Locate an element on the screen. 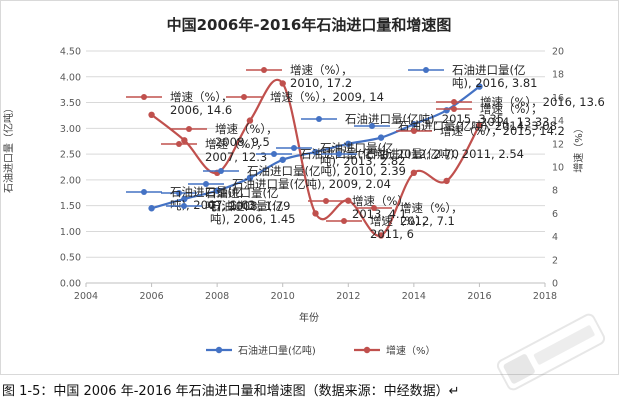  data-label: 石油进口量(亿吨), 2015, 3.35 is located at coordinates (424, 119).